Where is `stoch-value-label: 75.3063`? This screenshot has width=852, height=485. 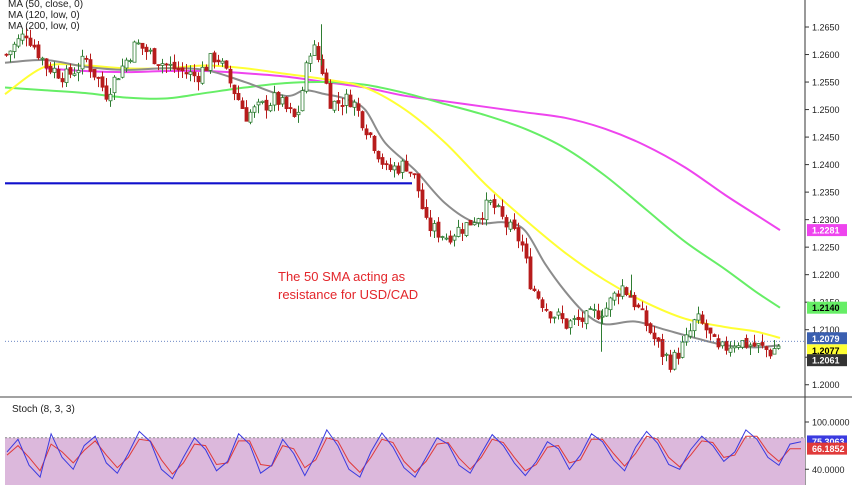 stoch-value-label: 75.3063 is located at coordinates (828, 442).